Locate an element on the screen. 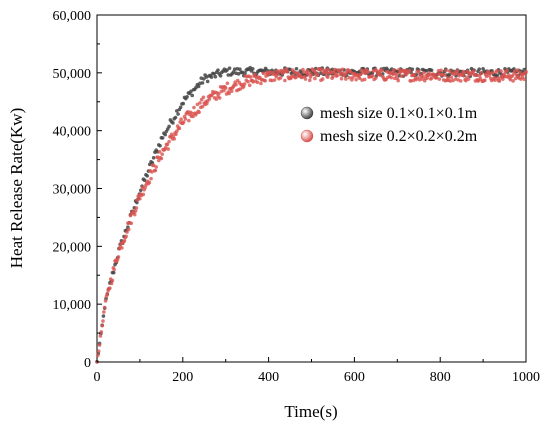 The height and width of the screenshot is (429, 550). y-tick-label: 10,000 is located at coordinates (72, 305).